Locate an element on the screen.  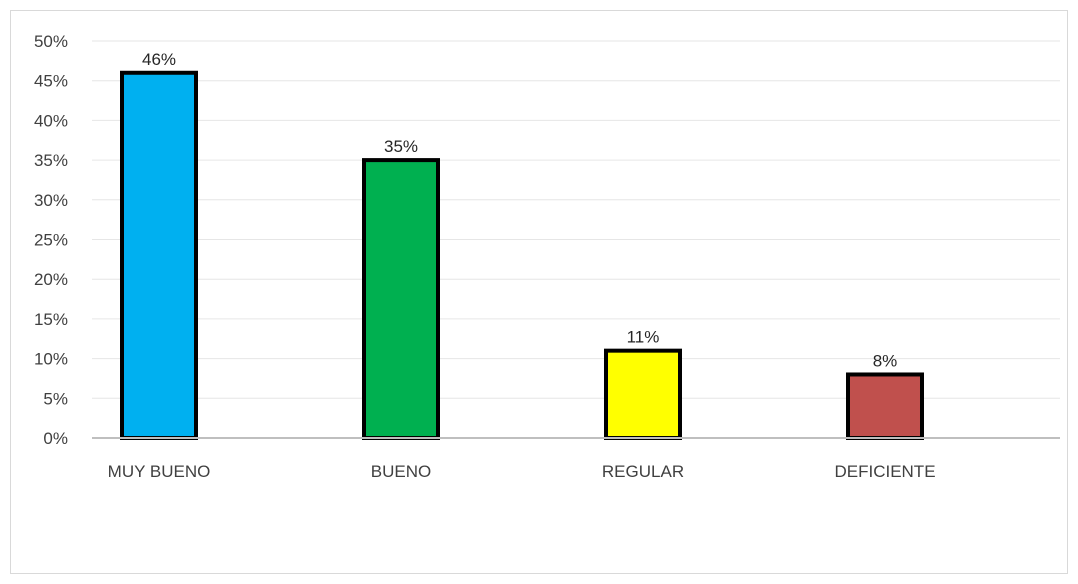
y-tick-label: 10% is located at coordinates (51, 359).